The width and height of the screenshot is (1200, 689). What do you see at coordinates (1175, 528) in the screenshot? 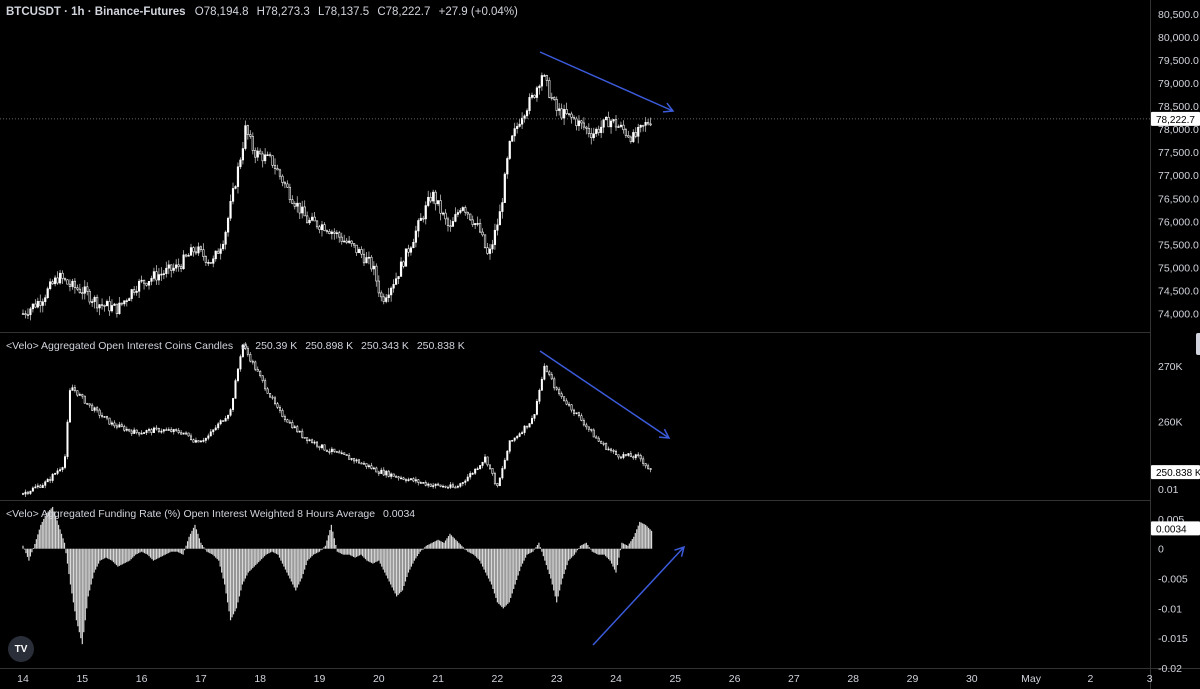
I see `last-funding-label: 0.0034` at bounding box center [1175, 528].